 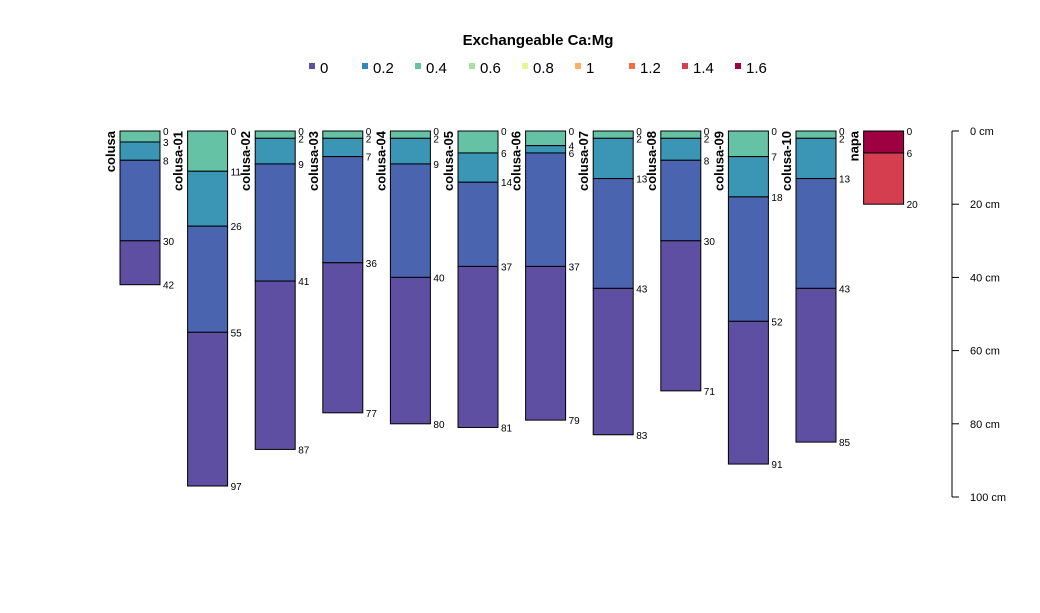 I want to click on profile-name-colusa-05: colusa-05, so click(x=448, y=161).